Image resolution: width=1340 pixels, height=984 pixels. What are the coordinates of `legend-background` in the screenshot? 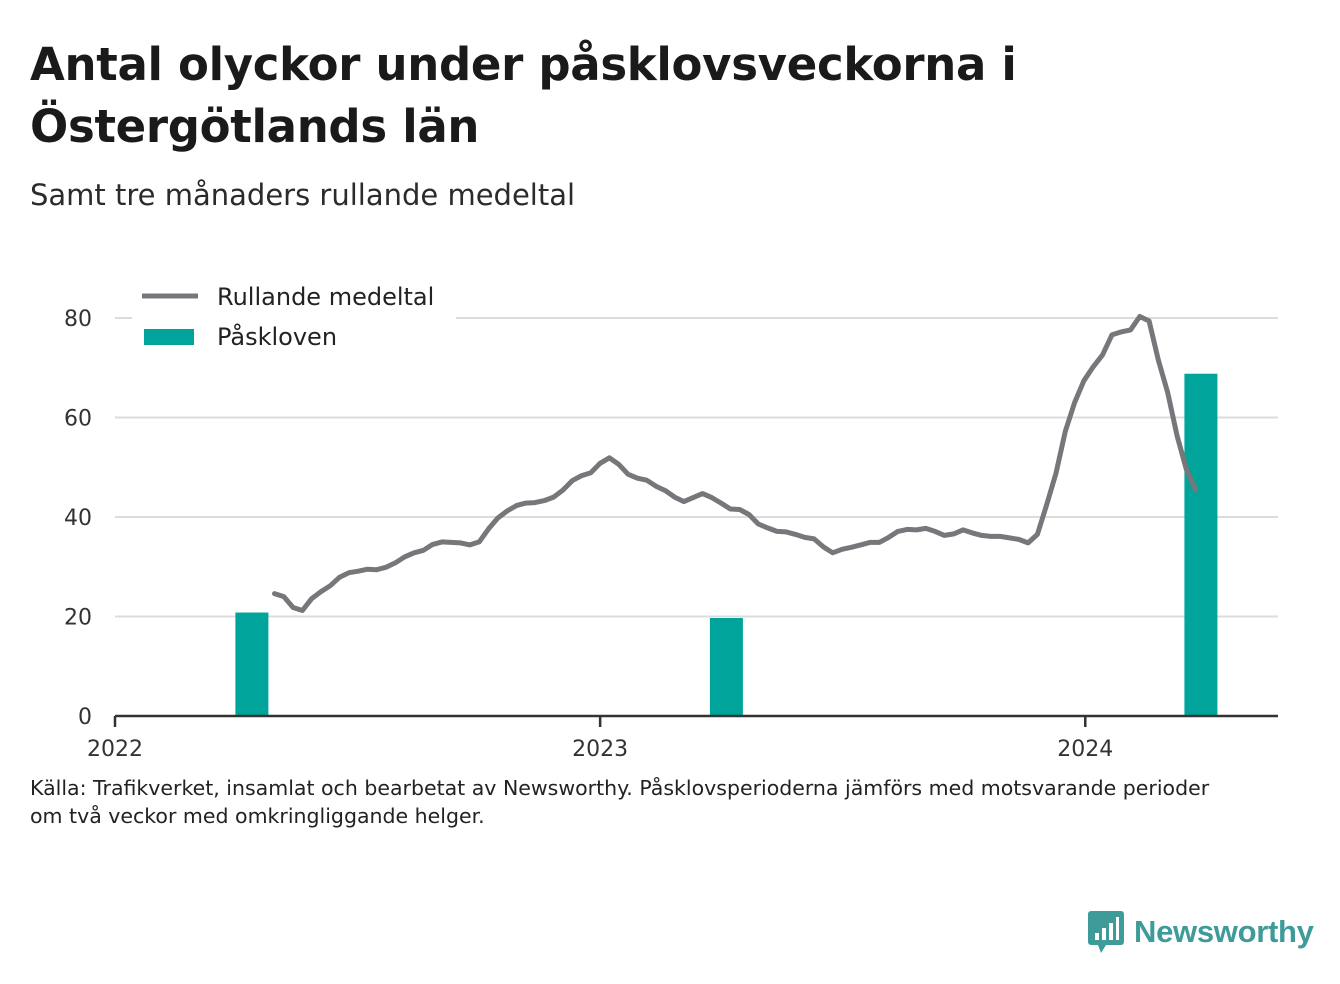 It's located at (294, 318).